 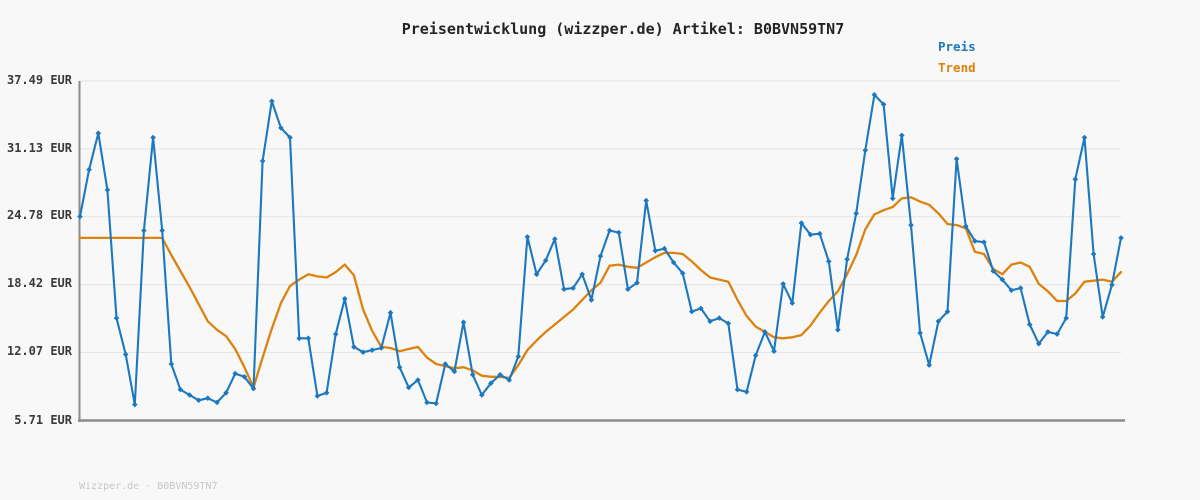 What do you see at coordinates (39, 80) in the screenshot?
I see `y-axis-label: 37.49 EUR` at bounding box center [39, 80].